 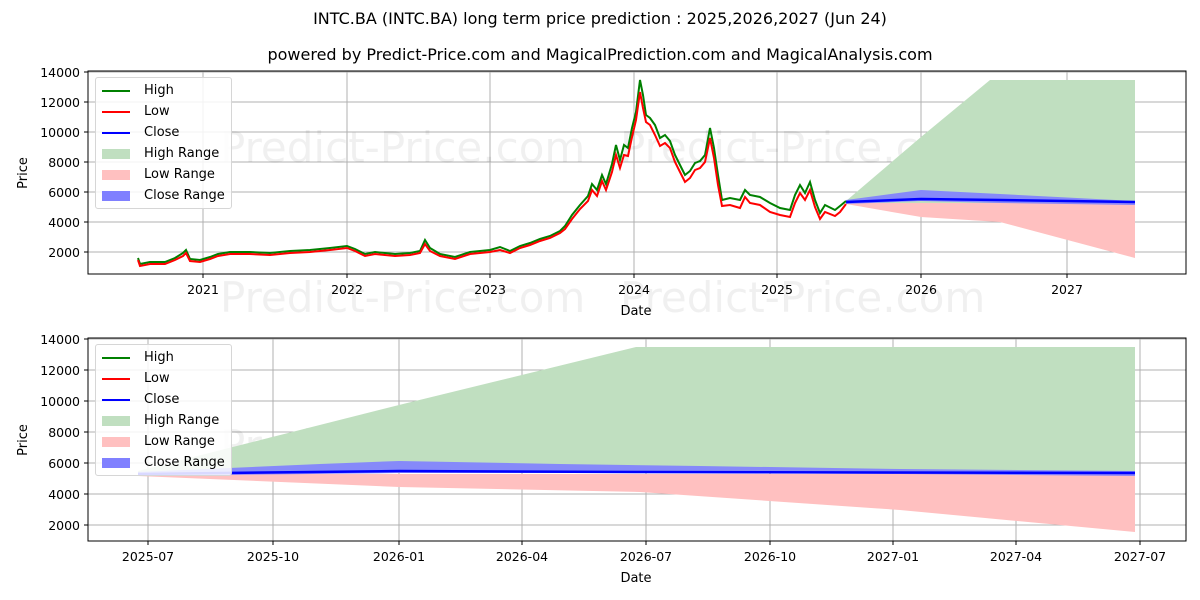 I want to click on bottom-ylabel: Price, so click(x=23, y=440).